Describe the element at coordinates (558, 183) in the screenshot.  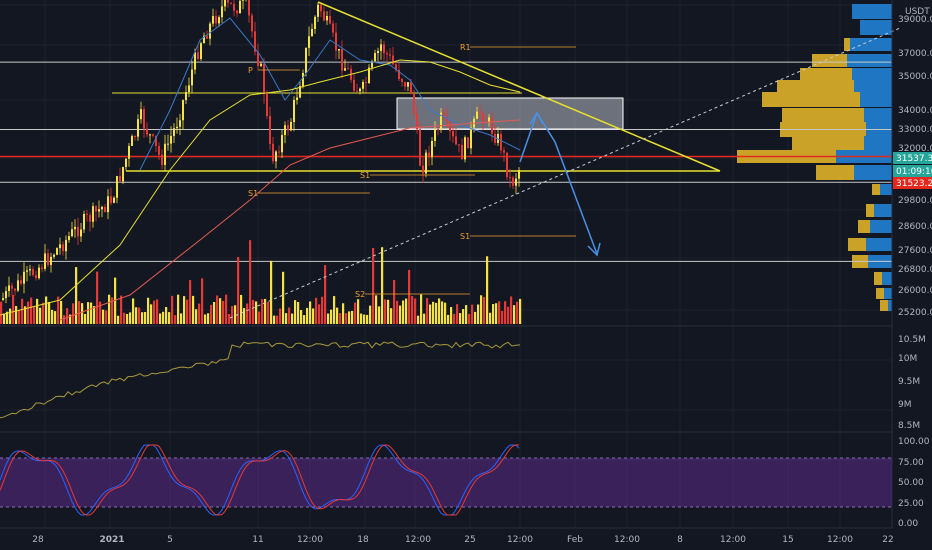
I see `projection-path` at that location.